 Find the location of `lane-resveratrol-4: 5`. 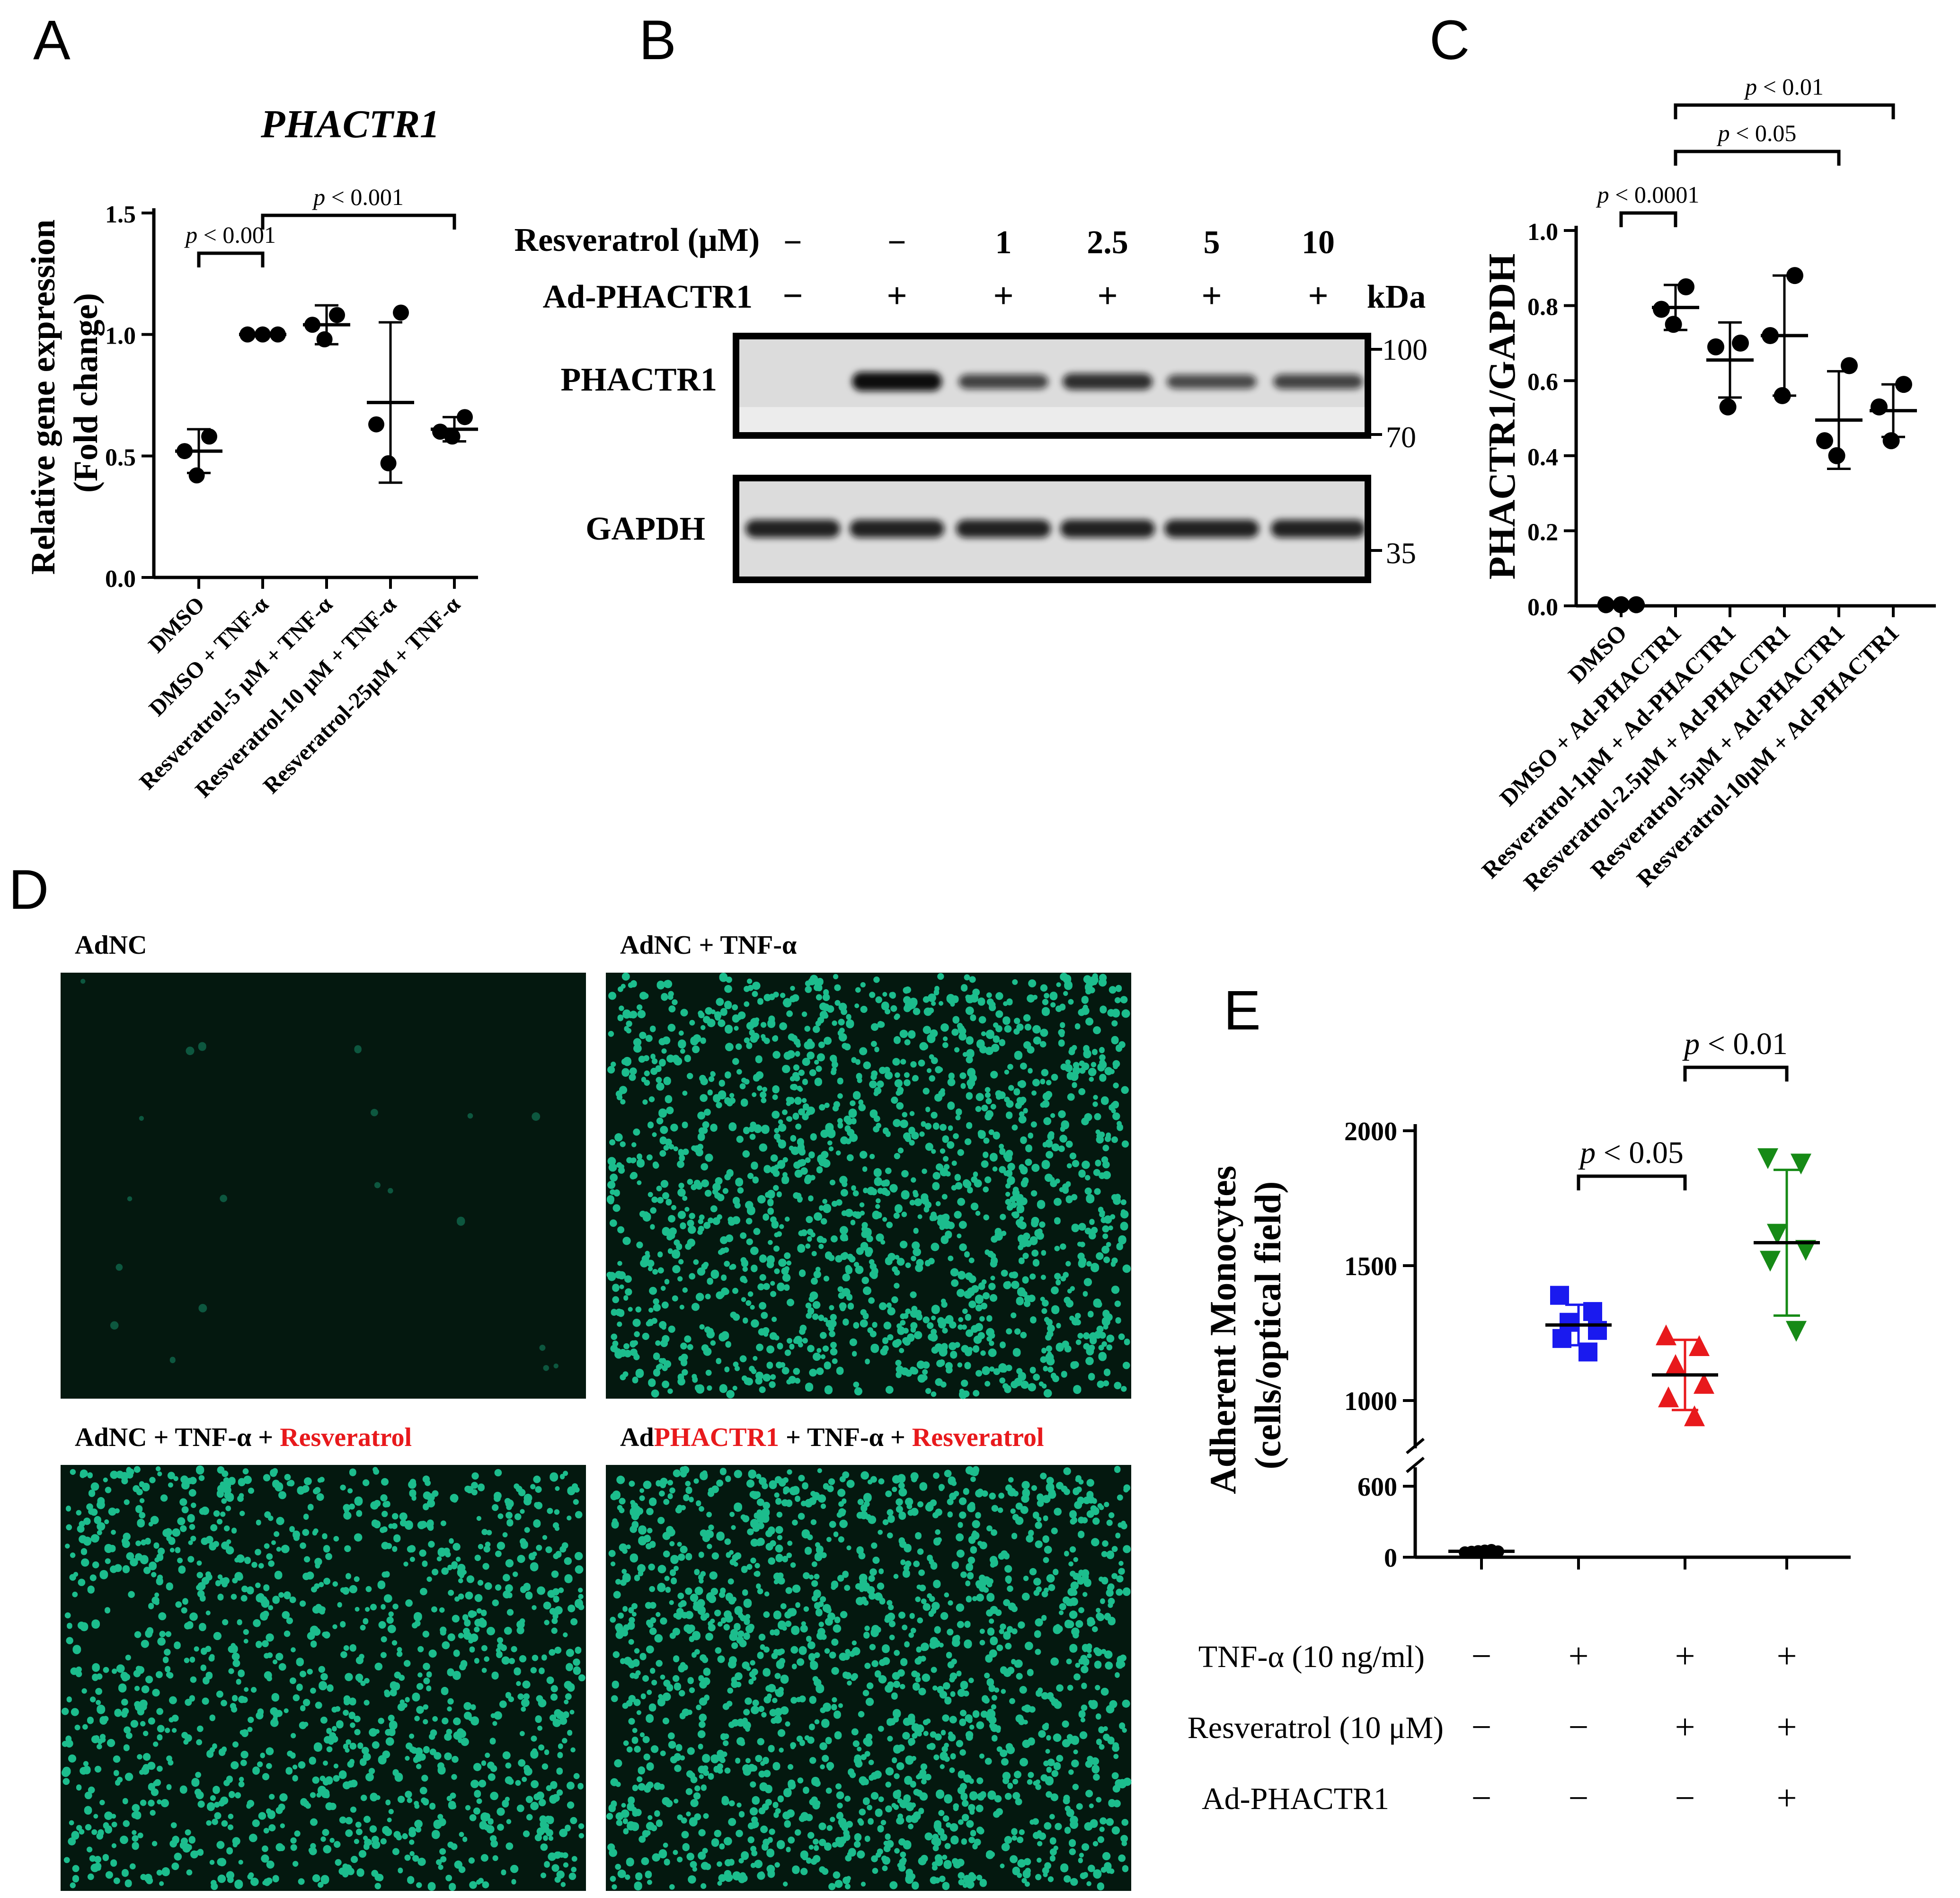

lane-resveratrol-4: 5 is located at coordinates (1212, 243).